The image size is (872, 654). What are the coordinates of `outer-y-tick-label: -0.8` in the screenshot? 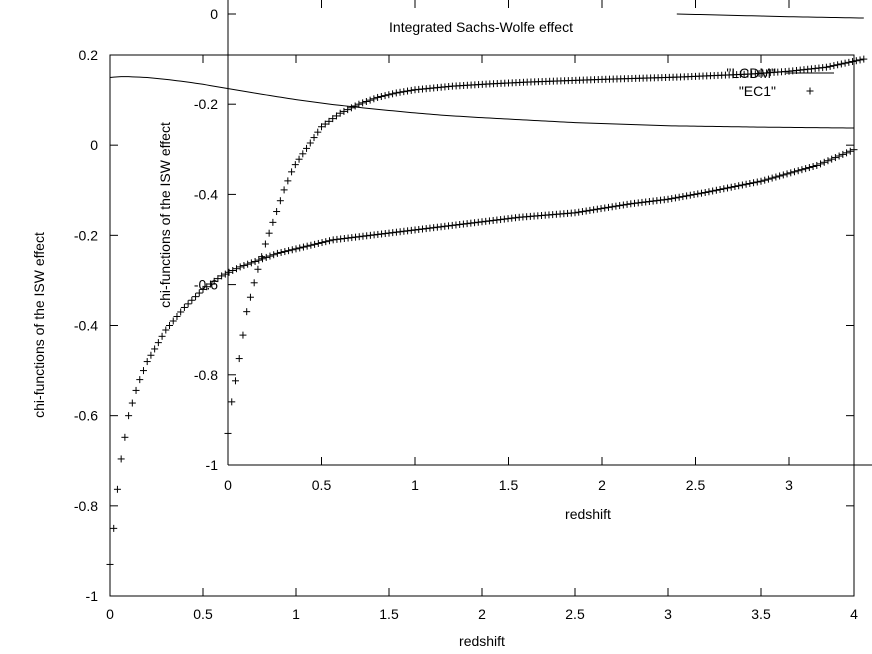 It's located at (86, 506).